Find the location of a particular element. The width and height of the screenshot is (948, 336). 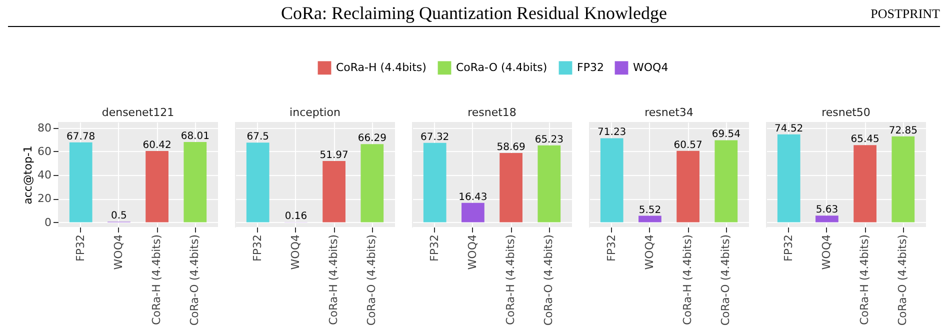

y-tick-label: 0 is located at coordinates (48, 222).